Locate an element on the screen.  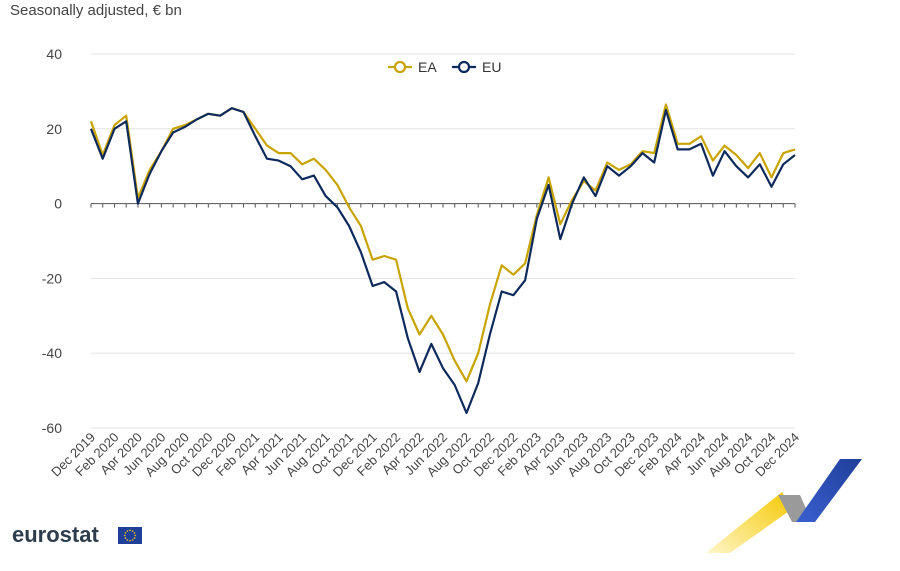
legend-label-ea: EA is located at coordinates (427, 67).